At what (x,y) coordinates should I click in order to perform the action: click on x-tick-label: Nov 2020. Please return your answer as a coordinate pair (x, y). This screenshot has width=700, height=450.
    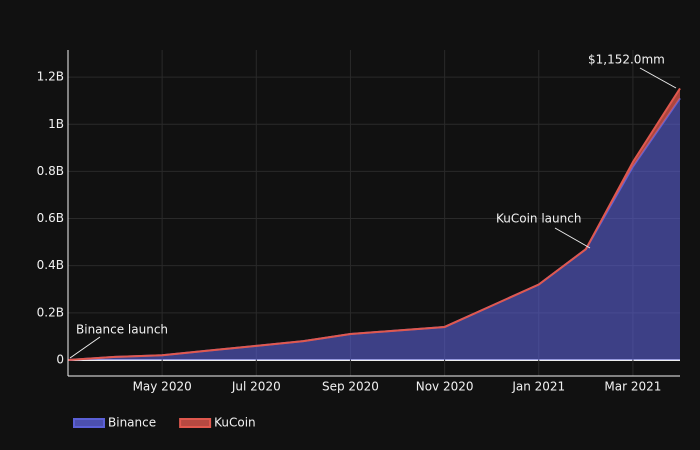
    Looking at the image, I should click on (445, 387).